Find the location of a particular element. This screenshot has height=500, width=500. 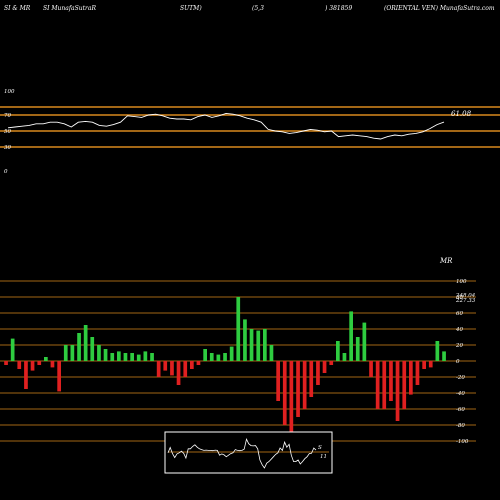

mini-chart-line is located at coordinates (242, 453).